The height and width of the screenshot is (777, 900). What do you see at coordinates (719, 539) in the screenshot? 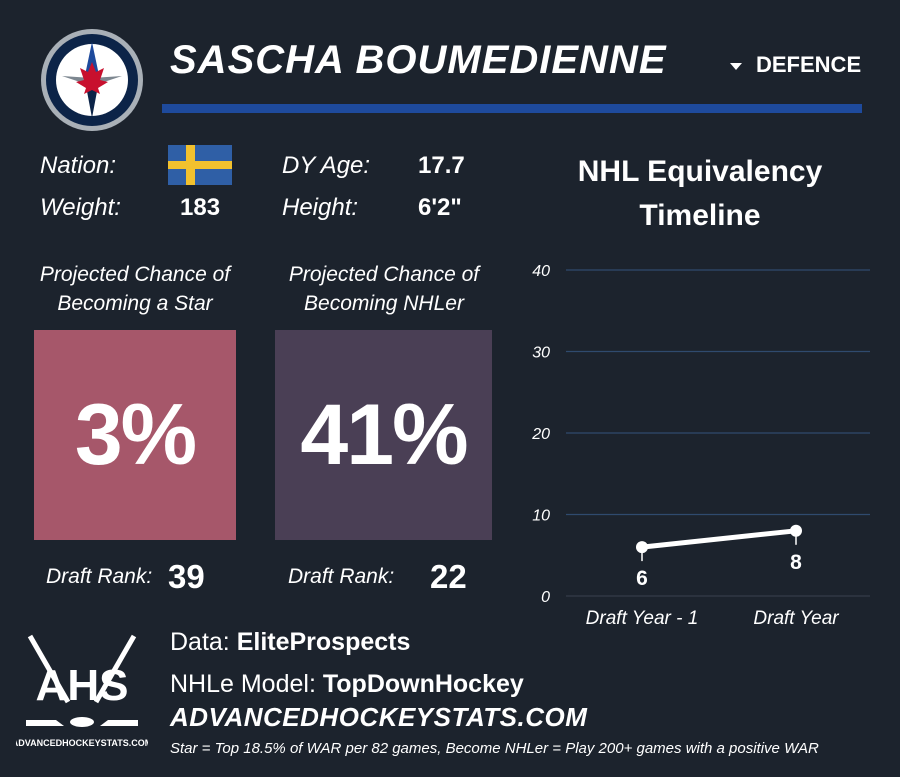
I see `series-line` at bounding box center [719, 539].